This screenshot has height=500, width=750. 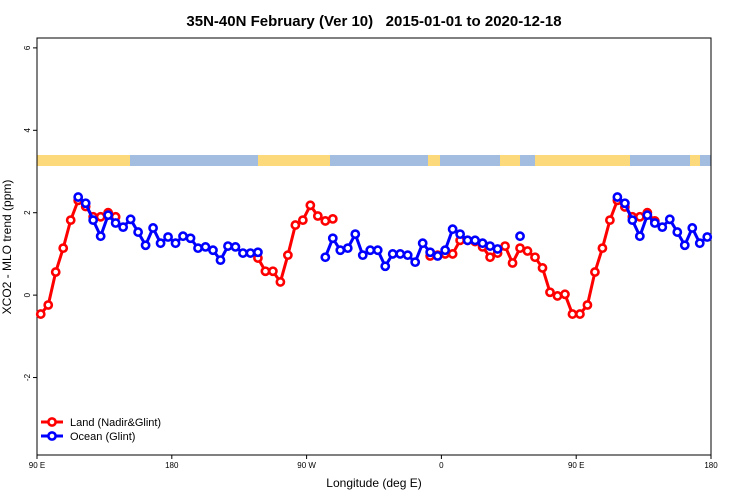 I want to click on y-tick-label: 4, so click(x=27, y=130).